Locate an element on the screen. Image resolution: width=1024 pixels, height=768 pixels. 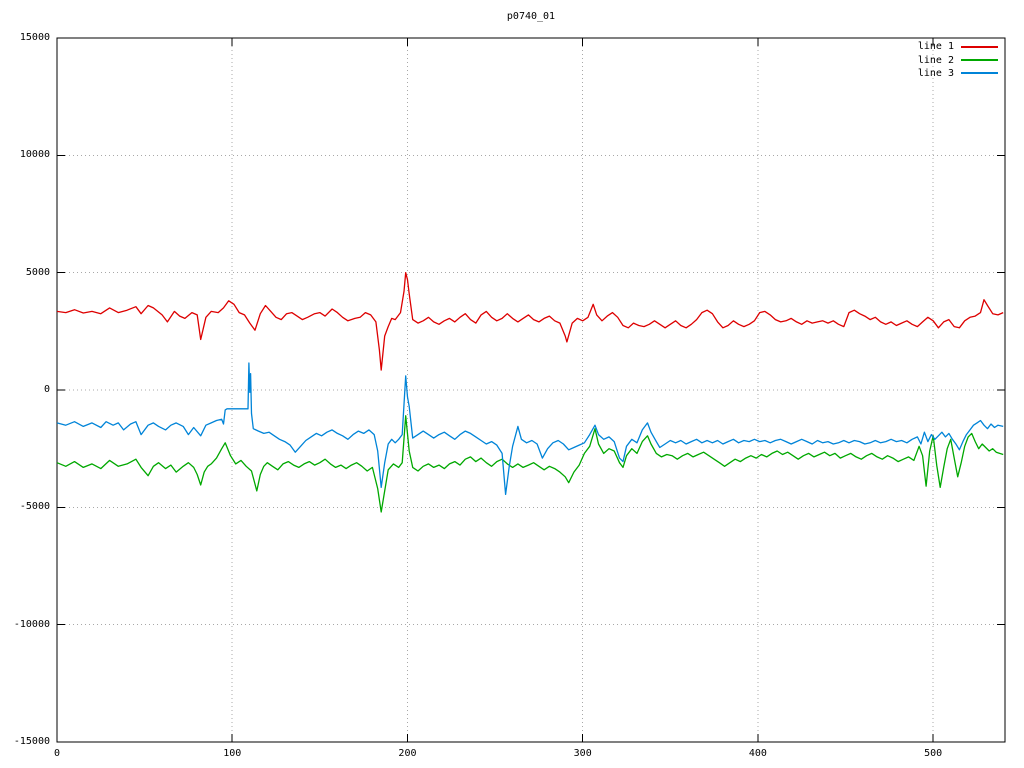
legend-line-sample-line3 is located at coordinates (979, 73).